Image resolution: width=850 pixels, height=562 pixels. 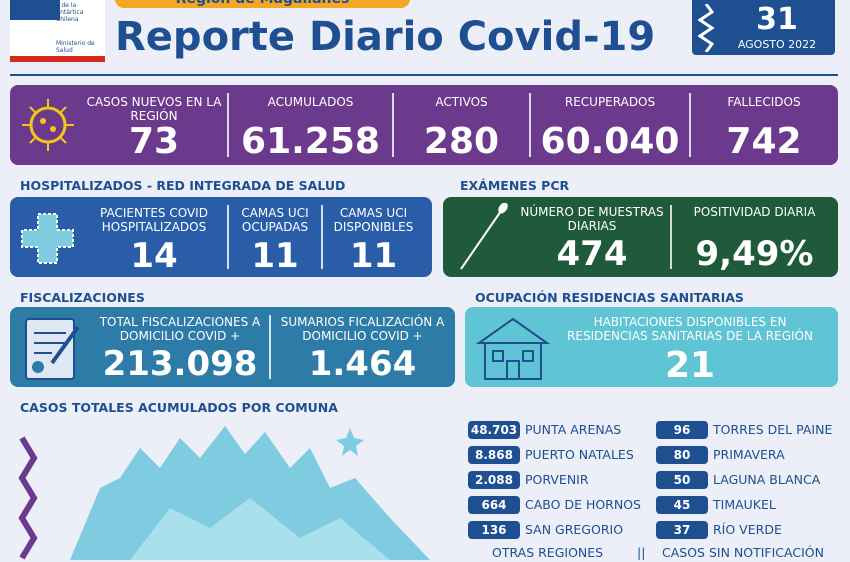 What do you see at coordinates (513, 348) in the screenshot?
I see `house-icon` at bounding box center [513, 348].